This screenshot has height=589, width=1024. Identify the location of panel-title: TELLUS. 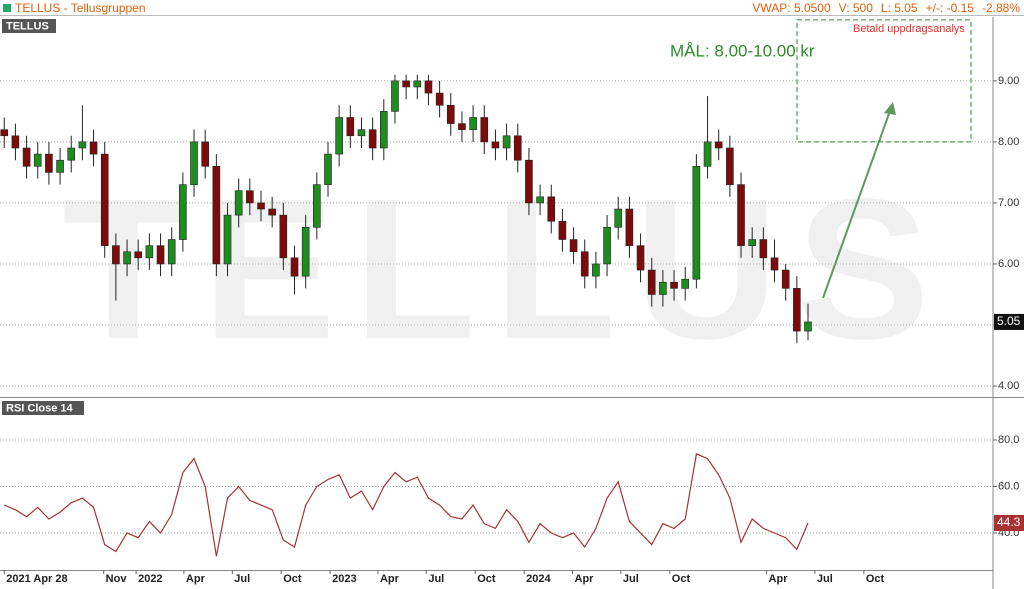
(27, 26).